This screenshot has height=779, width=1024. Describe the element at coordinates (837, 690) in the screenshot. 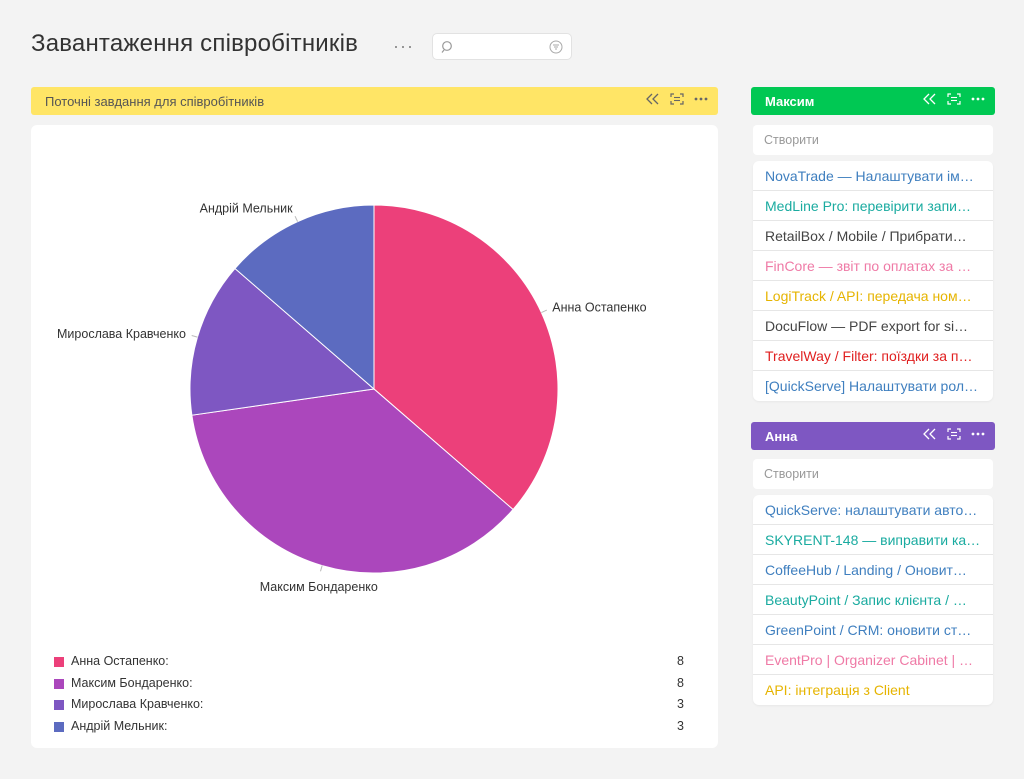

I see `task-item: API: інтеграція з Client` at that location.